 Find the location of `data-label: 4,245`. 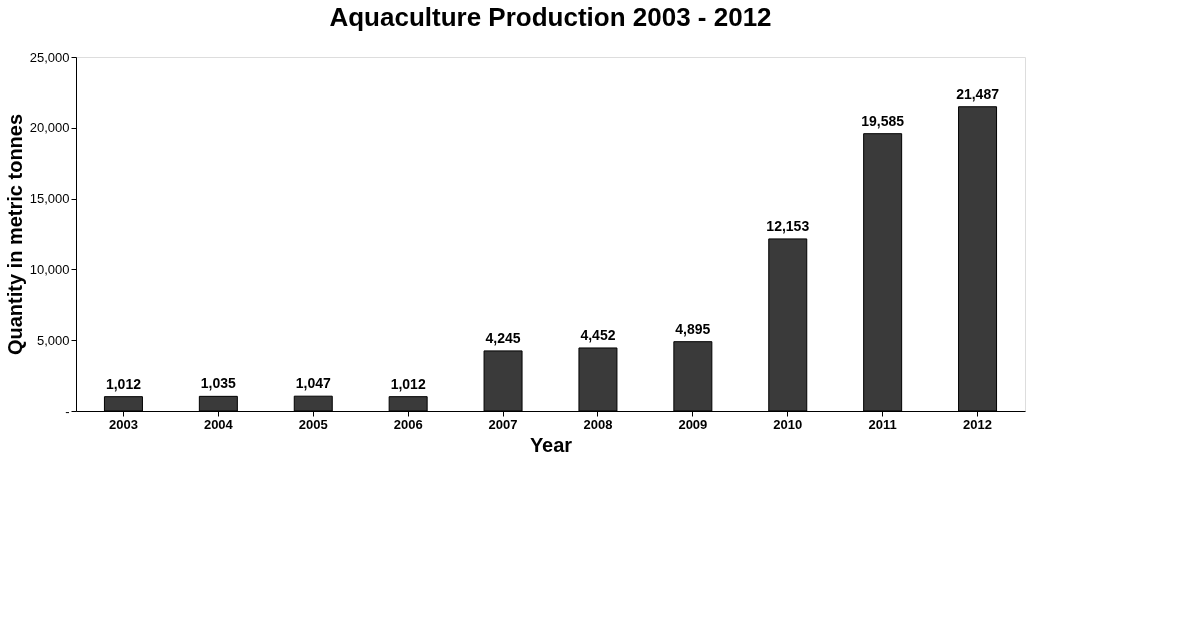

data-label: 4,245 is located at coordinates (503, 337).